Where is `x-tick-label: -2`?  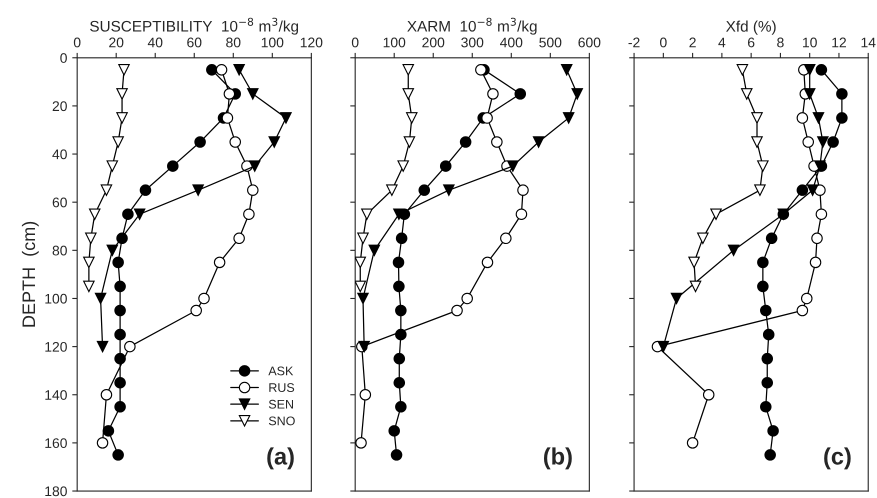 x-tick-label: -2 is located at coordinates (634, 43).